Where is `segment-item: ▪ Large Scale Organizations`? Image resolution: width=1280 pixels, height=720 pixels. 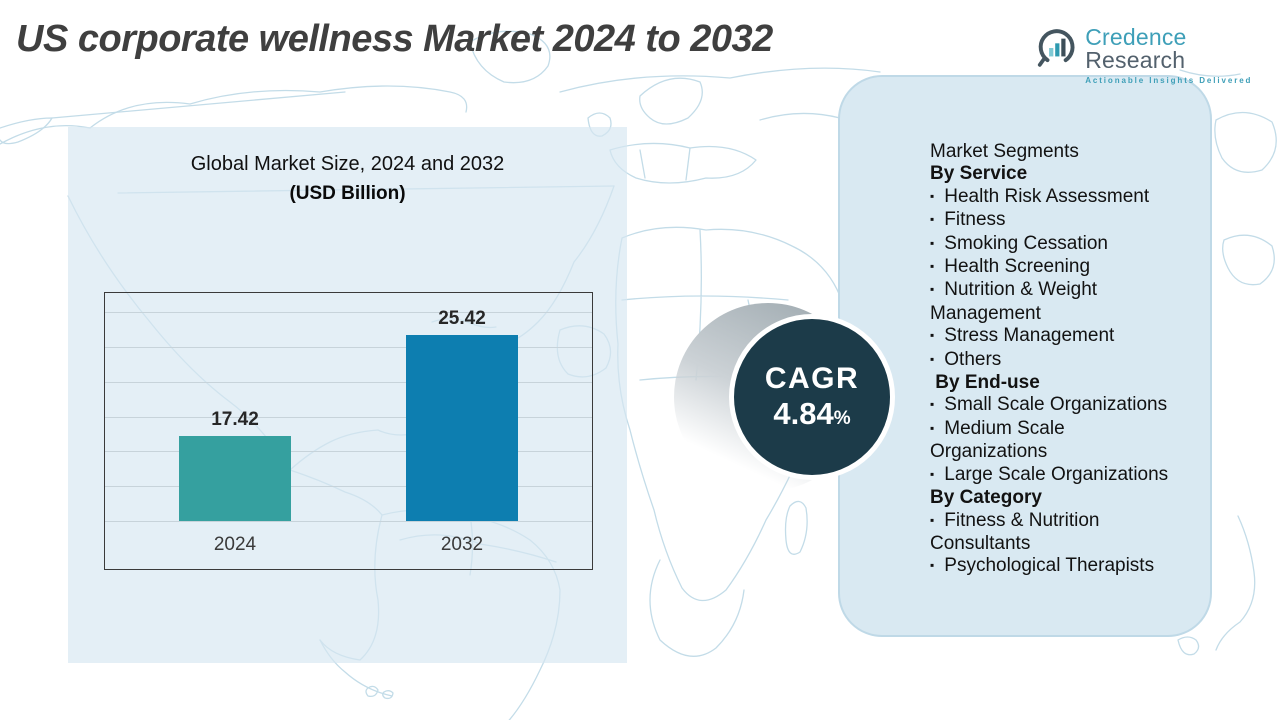
segment-item: ▪ Large Scale Organizations is located at coordinates (1049, 474).